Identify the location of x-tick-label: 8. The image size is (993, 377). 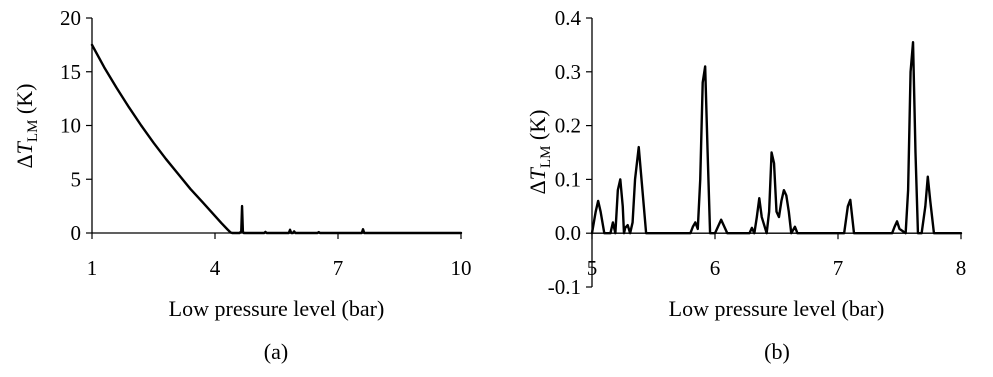
(961, 268).